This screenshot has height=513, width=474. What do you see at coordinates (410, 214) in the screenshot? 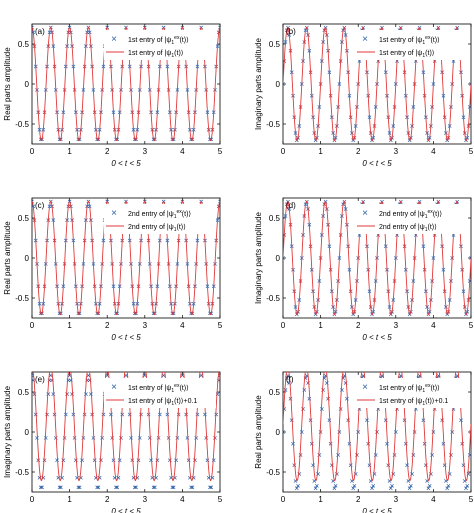
I see `legend-label: 2nd entry of |ψ1ex(t)⟩` at bounding box center [410, 214].